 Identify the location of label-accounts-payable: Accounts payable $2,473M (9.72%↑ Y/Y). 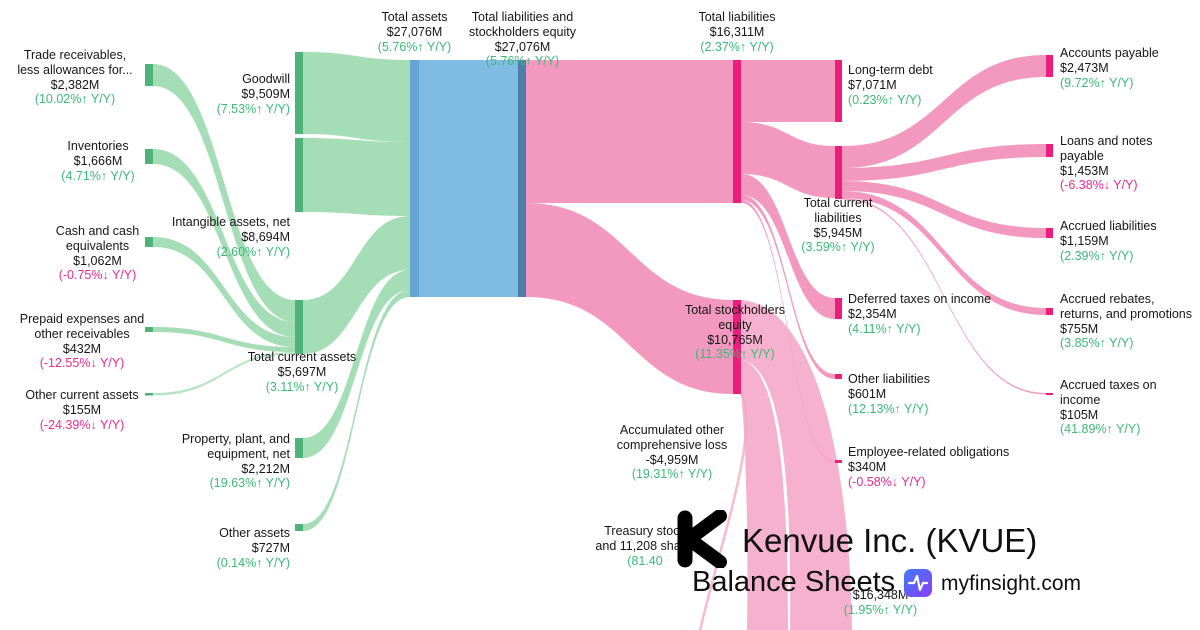
(1109, 68).